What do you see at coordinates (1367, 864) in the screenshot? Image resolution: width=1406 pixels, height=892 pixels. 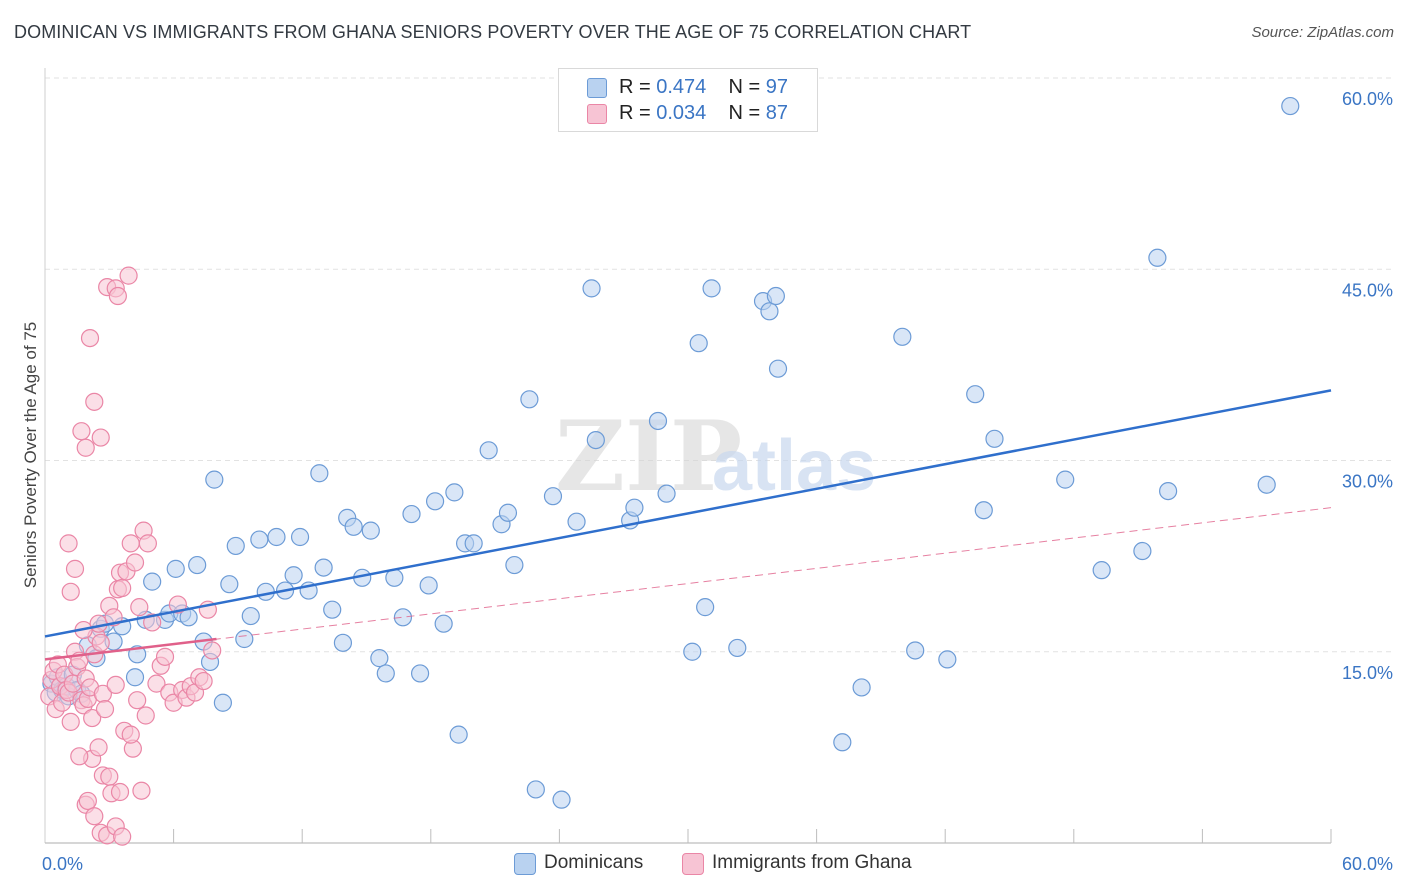 I see `x-tick-label: 60.0%` at bounding box center [1367, 864].